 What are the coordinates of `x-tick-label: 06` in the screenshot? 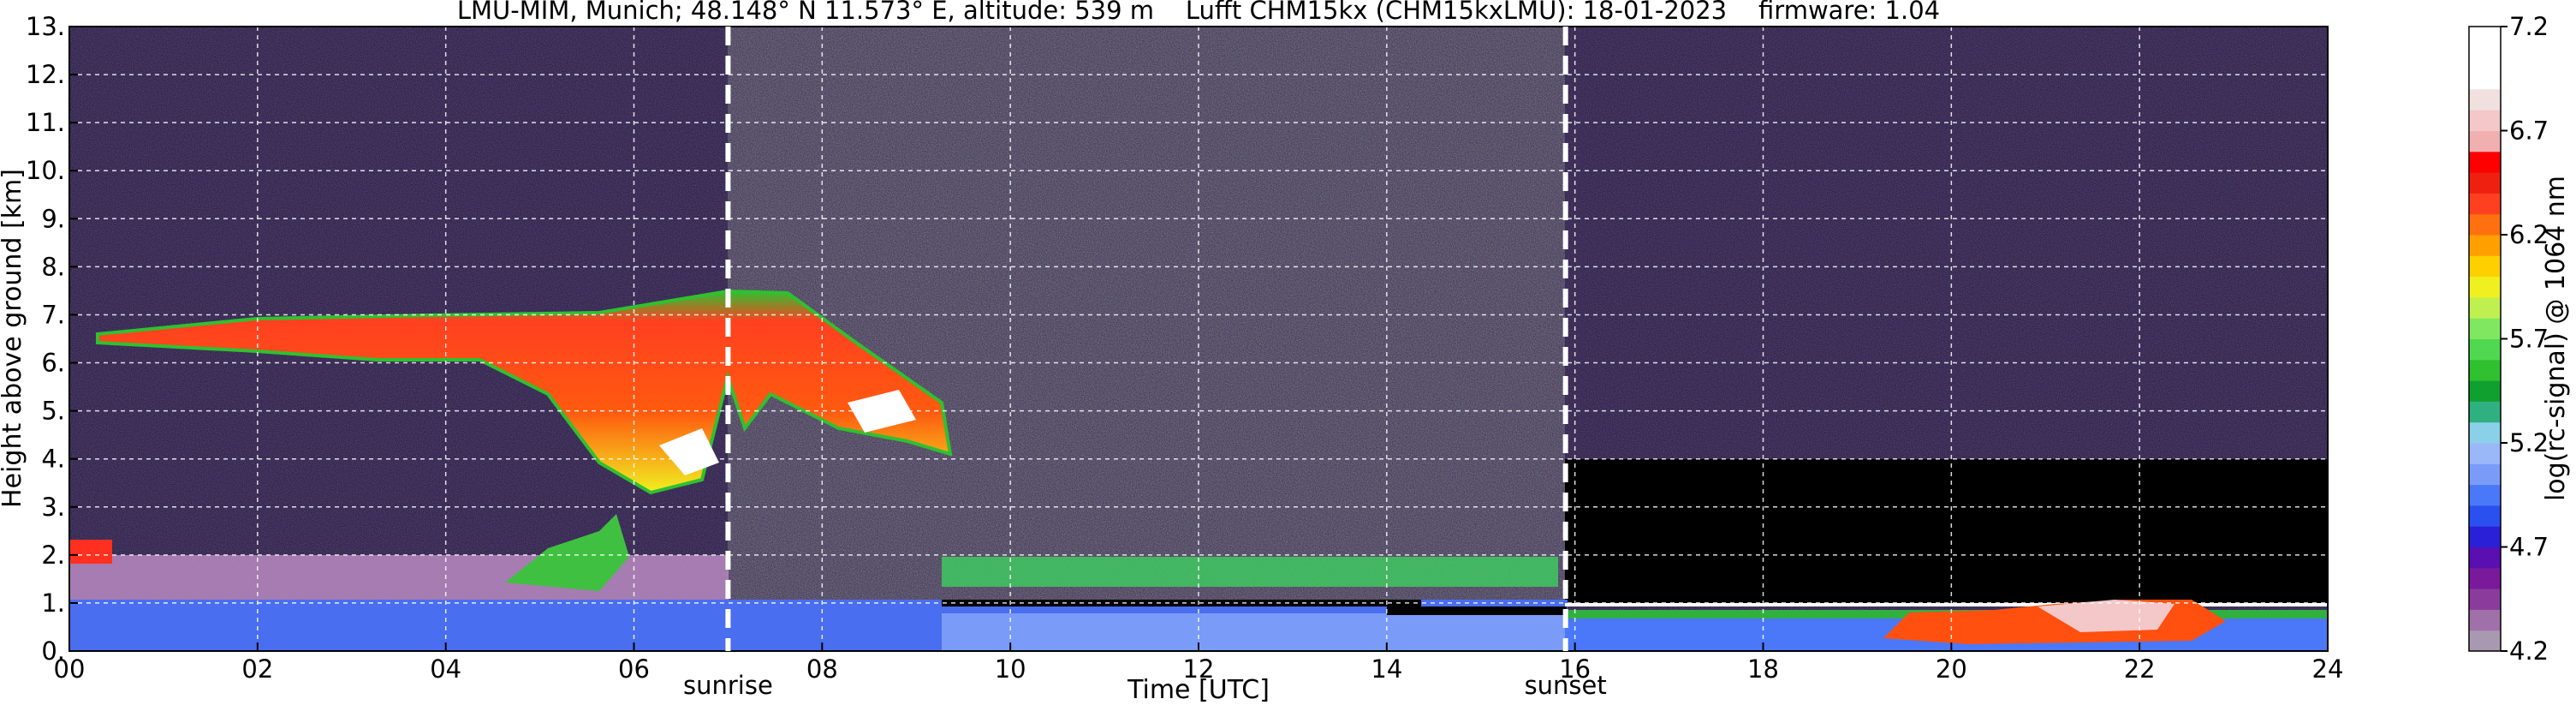 It's located at (634, 669).